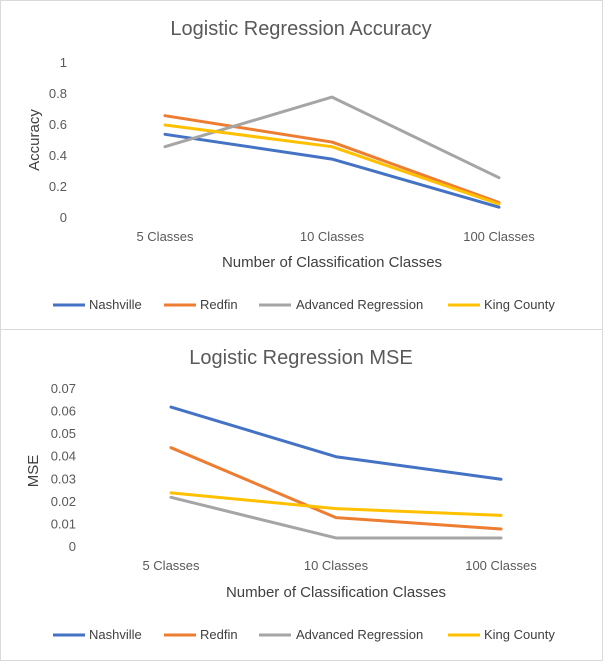 The height and width of the screenshot is (661, 603). Describe the element at coordinates (63, 478) in the screenshot. I see `y-tick-label: 0.03` at that location.